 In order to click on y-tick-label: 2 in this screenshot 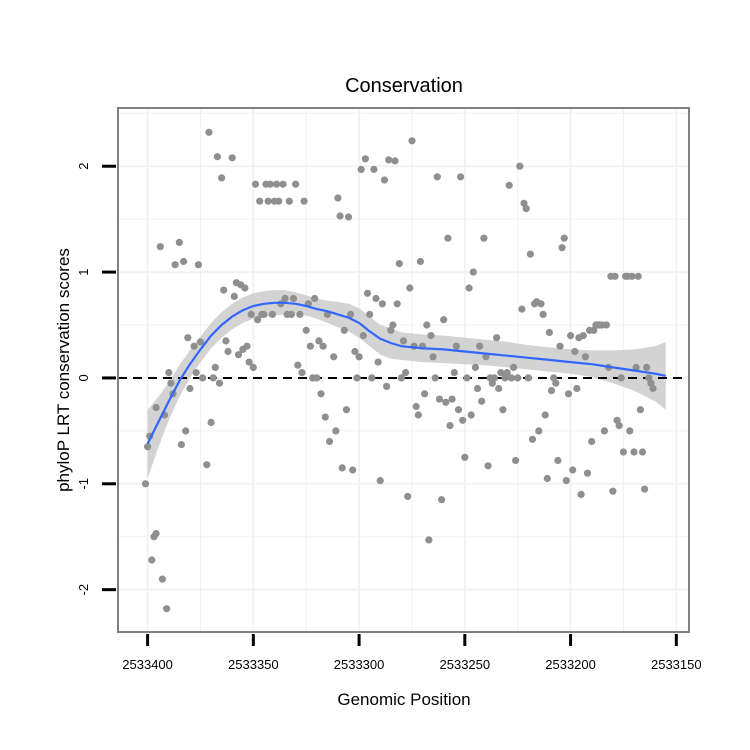, I will do `click(83, 166)`.